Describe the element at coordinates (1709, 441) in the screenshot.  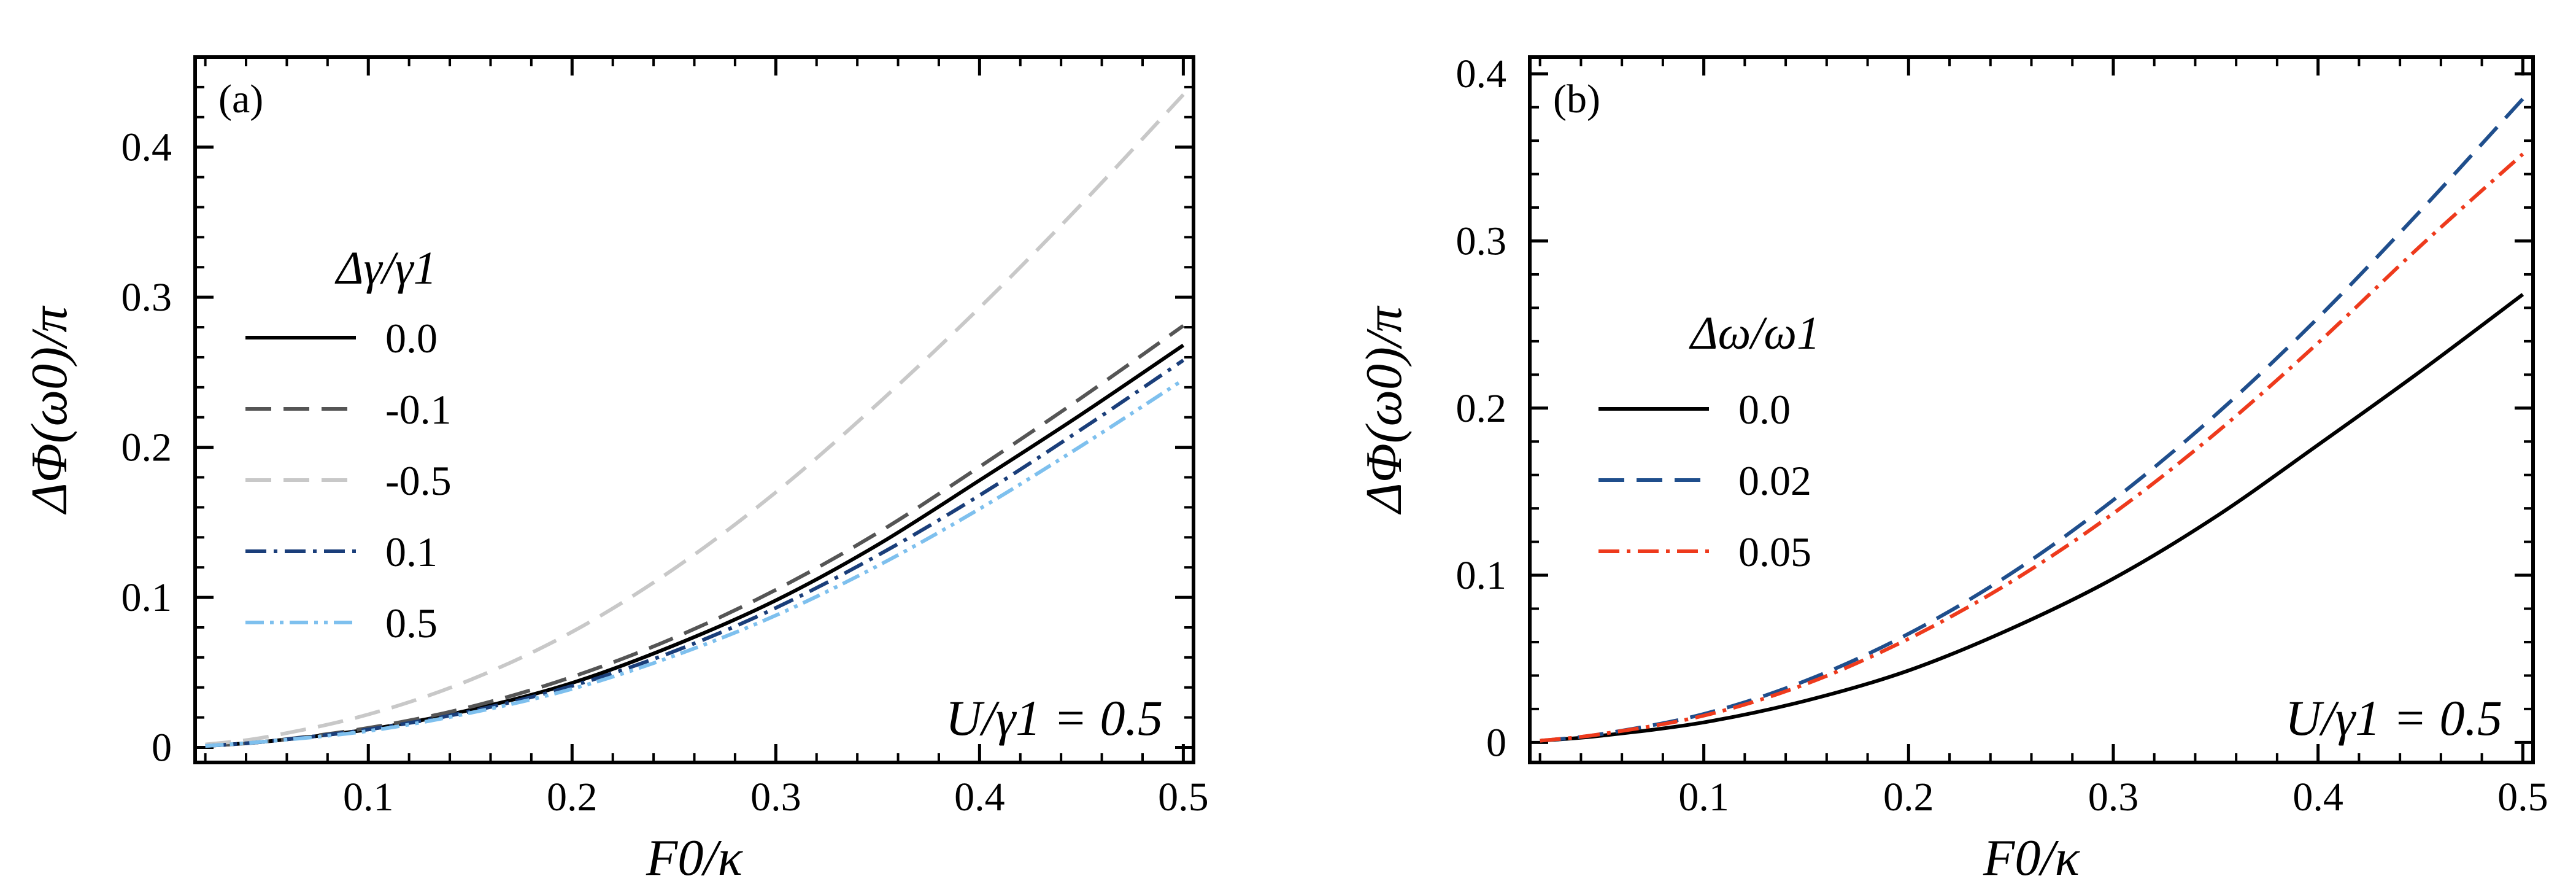
I see `legend: Δω/ω1 0.0 0.02 0.05` at that location.